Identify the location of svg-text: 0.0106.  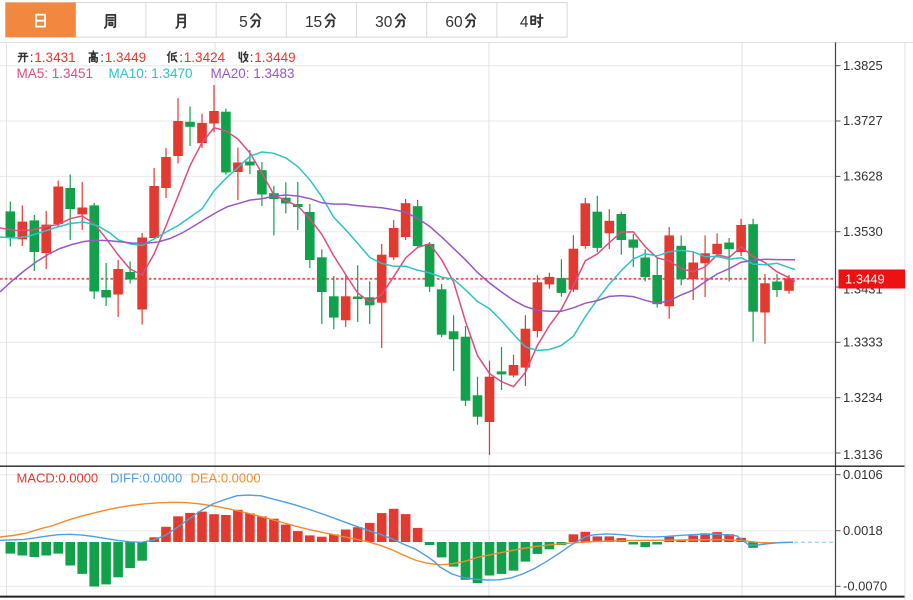
(863, 474).